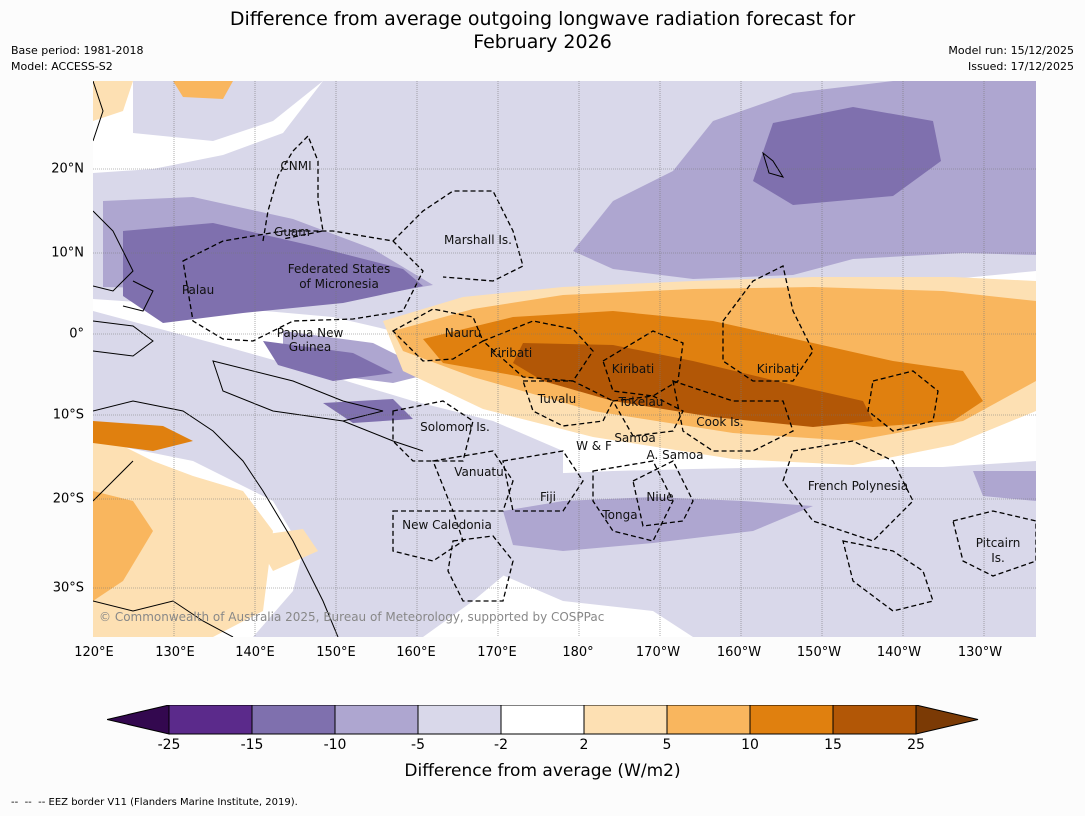 This screenshot has width=1085, height=816. What do you see at coordinates (899, 652) in the screenshot?
I see `x-tick: 140°W` at bounding box center [899, 652].